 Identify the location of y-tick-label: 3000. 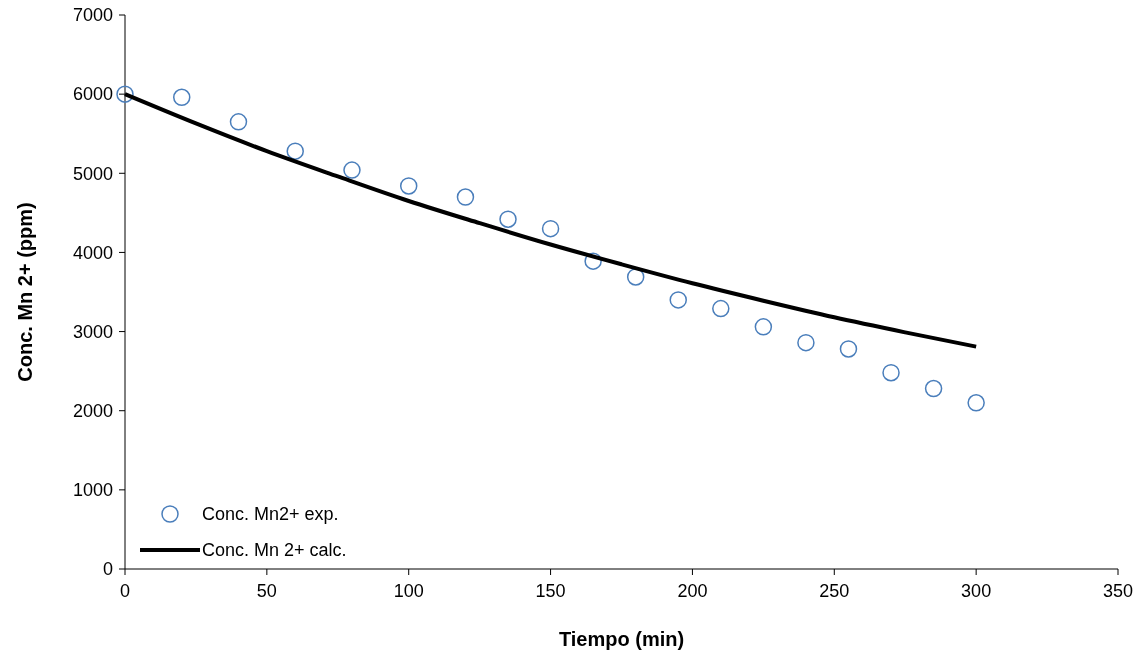
(92, 331).